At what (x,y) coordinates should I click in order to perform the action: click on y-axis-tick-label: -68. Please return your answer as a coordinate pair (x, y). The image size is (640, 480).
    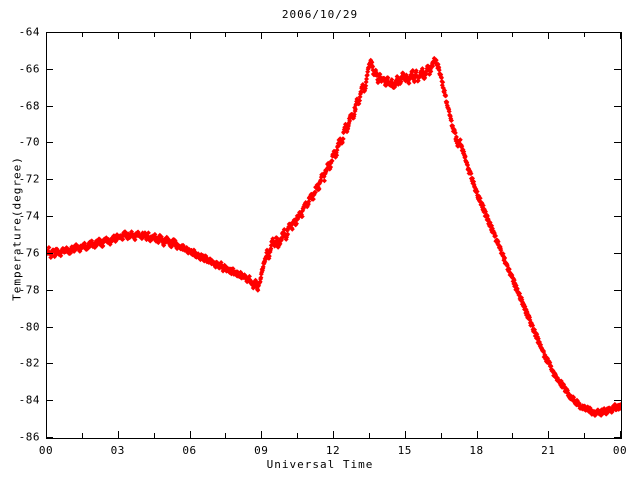
    Looking at the image, I should click on (29, 106).